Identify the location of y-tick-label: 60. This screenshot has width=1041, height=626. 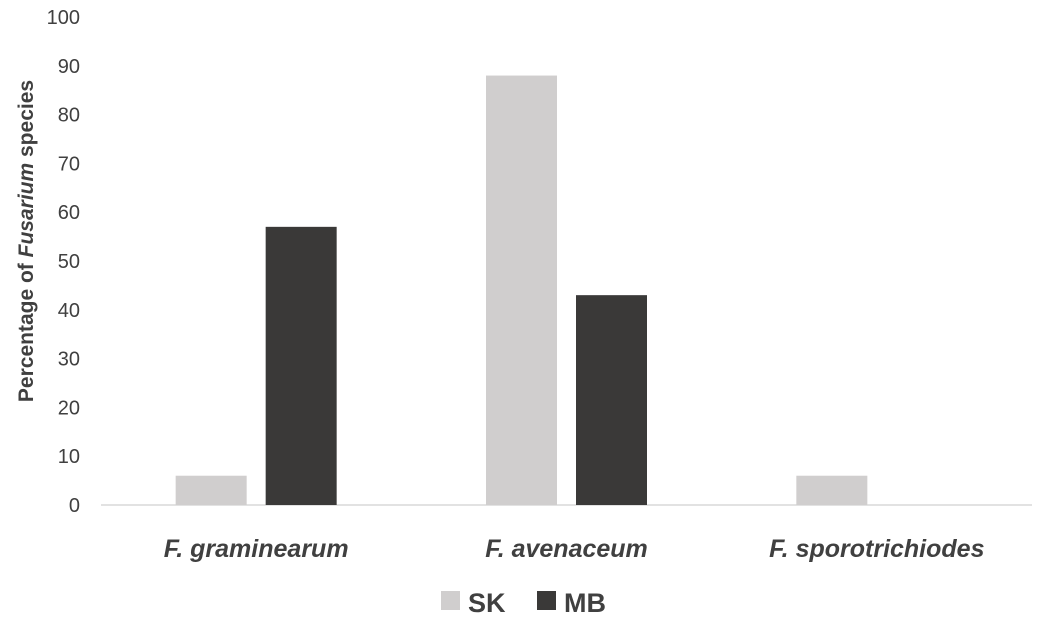
(69, 213).